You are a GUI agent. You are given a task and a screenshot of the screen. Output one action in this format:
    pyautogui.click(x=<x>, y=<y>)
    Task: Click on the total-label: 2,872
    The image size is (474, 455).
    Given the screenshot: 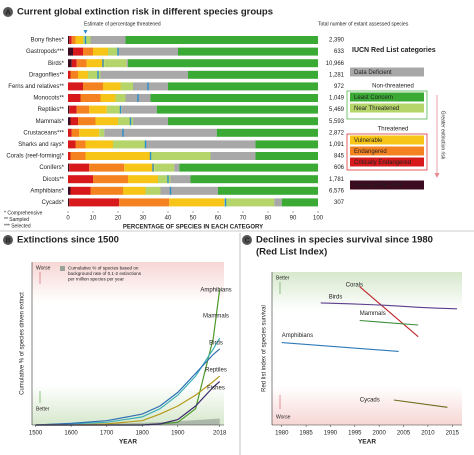 What is the action you would take?
    pyautogui.click(x=337, y=133)
    